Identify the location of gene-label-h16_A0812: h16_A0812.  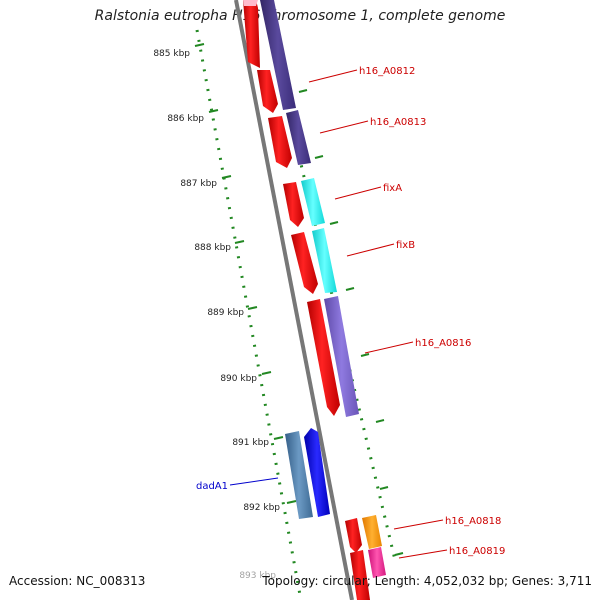
(387, 71).